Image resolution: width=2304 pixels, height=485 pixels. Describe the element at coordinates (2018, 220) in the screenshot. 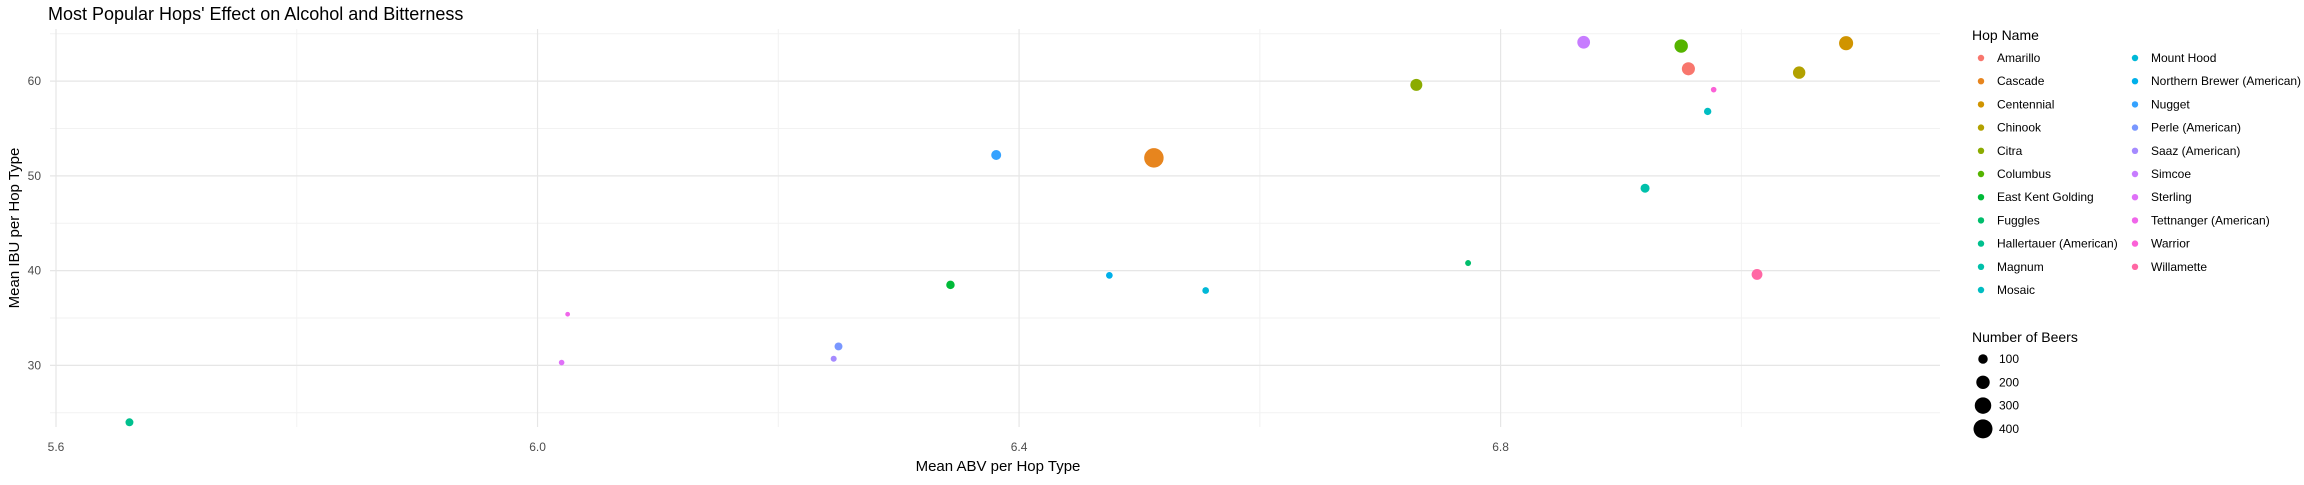

I see `legend-label: Fuggles` at that location.